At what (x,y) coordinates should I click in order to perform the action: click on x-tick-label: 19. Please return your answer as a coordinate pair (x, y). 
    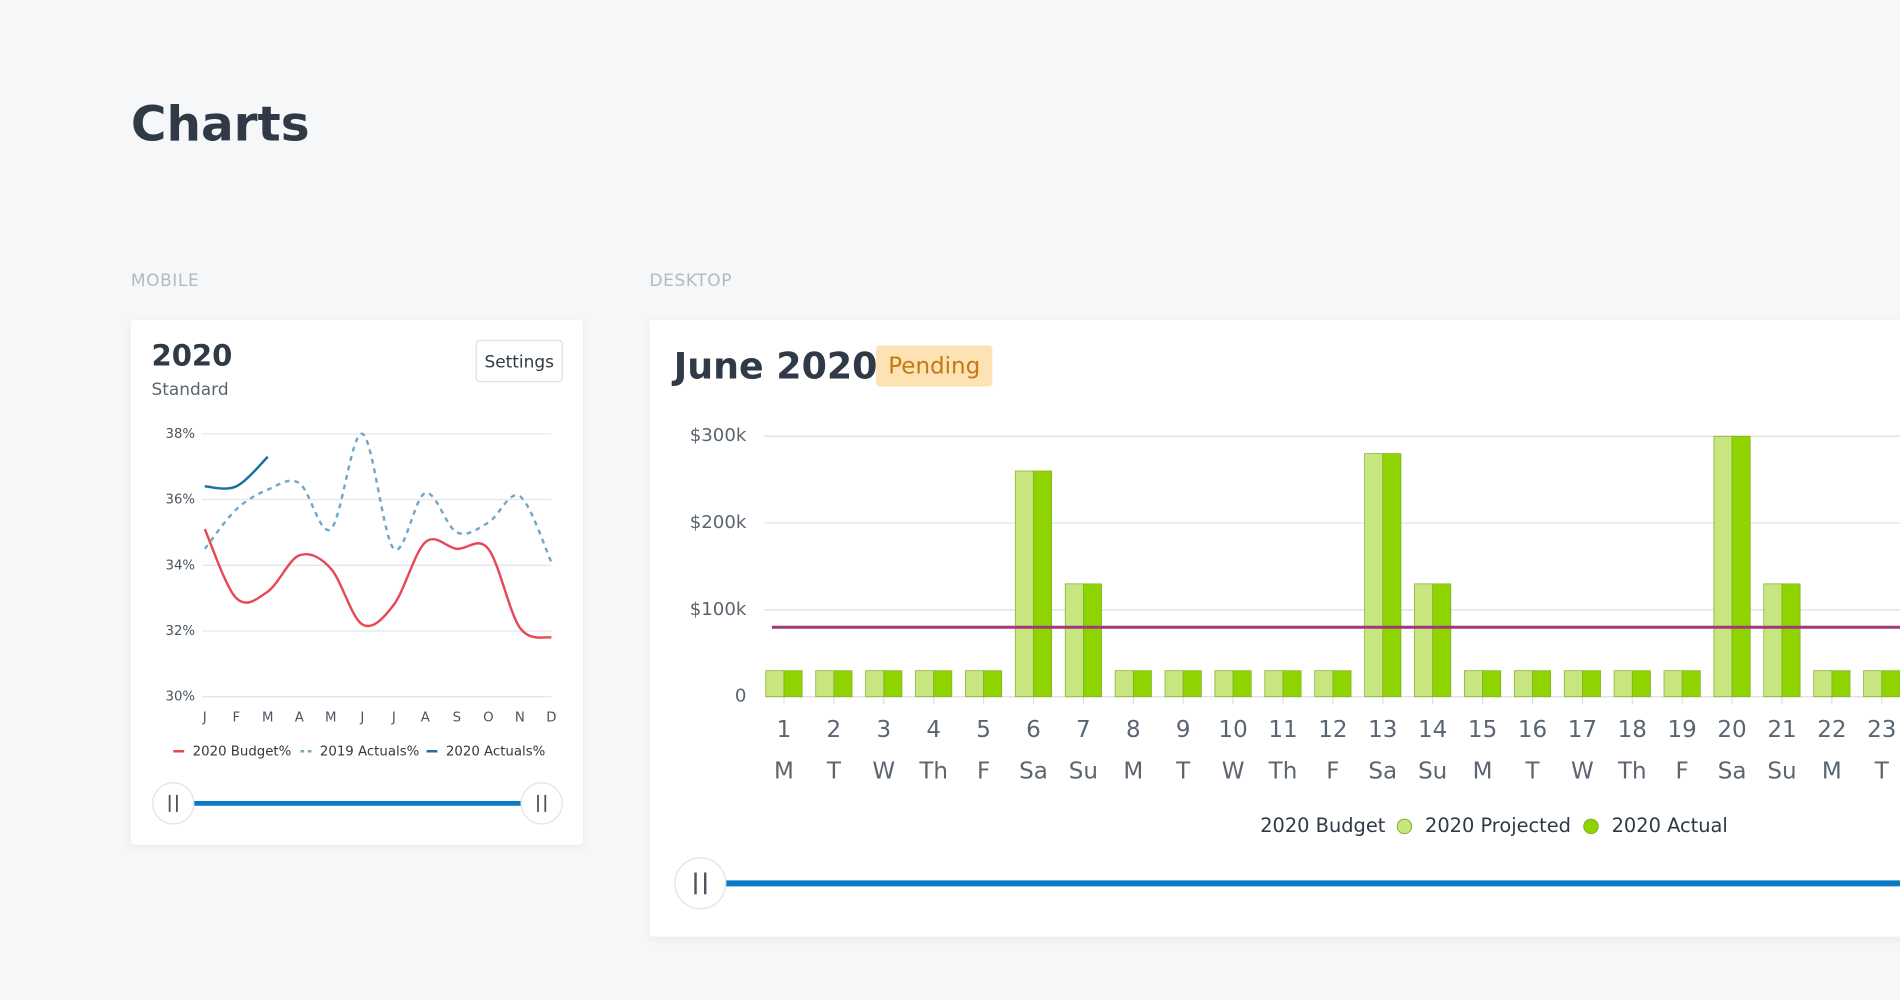
    Looking at the image, I should click on (1682, 730).